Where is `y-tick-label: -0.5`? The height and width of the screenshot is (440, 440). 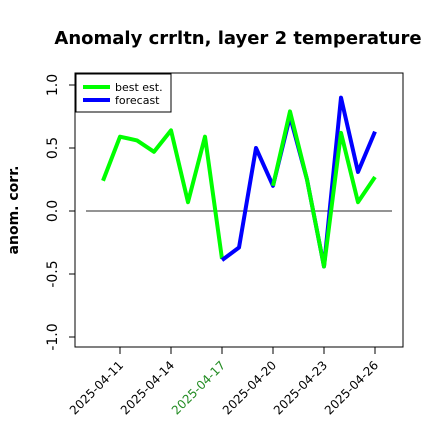
y-tick-label: -0.5 is located at coordinates (53, 273).